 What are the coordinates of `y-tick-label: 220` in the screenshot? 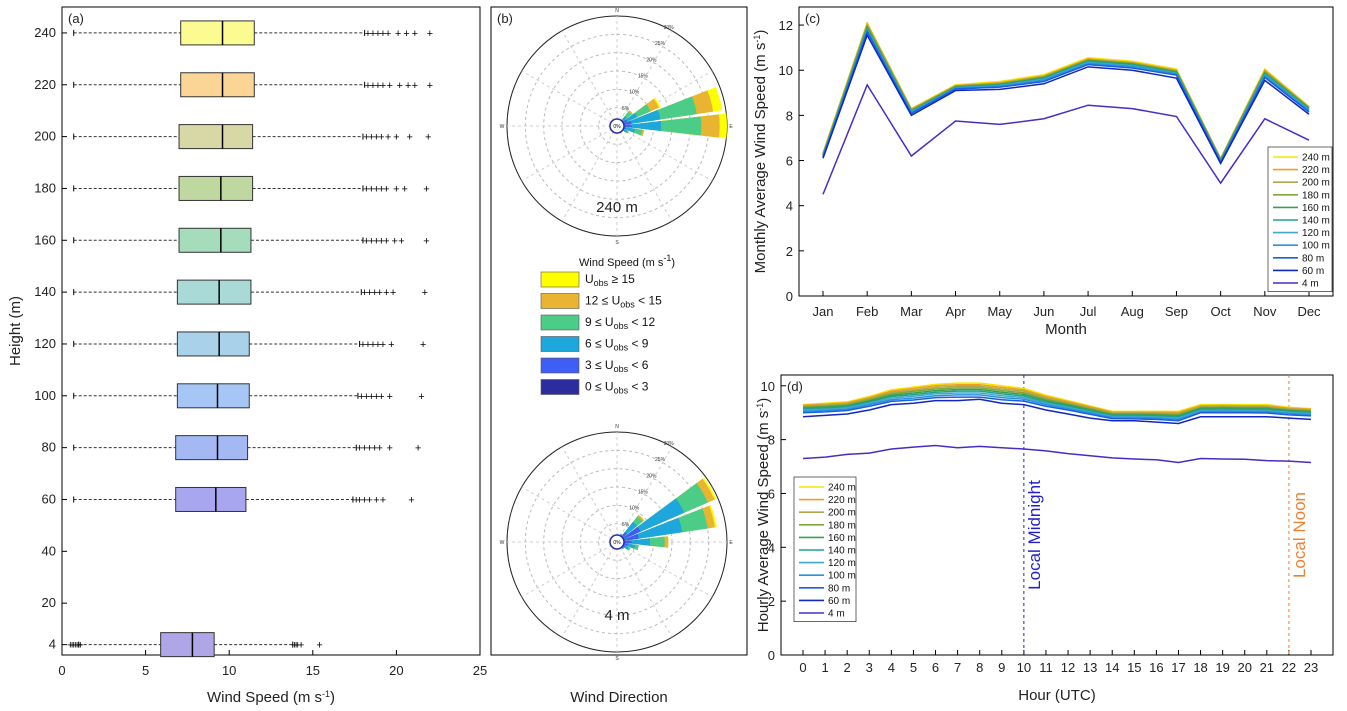 It's located at (45, 84).